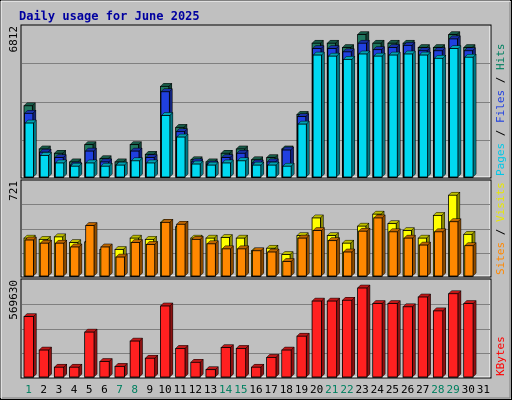 The image size is (512, 405). Describe the element at coordinates (500, 159) in the screenshot. I see `panel-label-part: Pages` at that location.